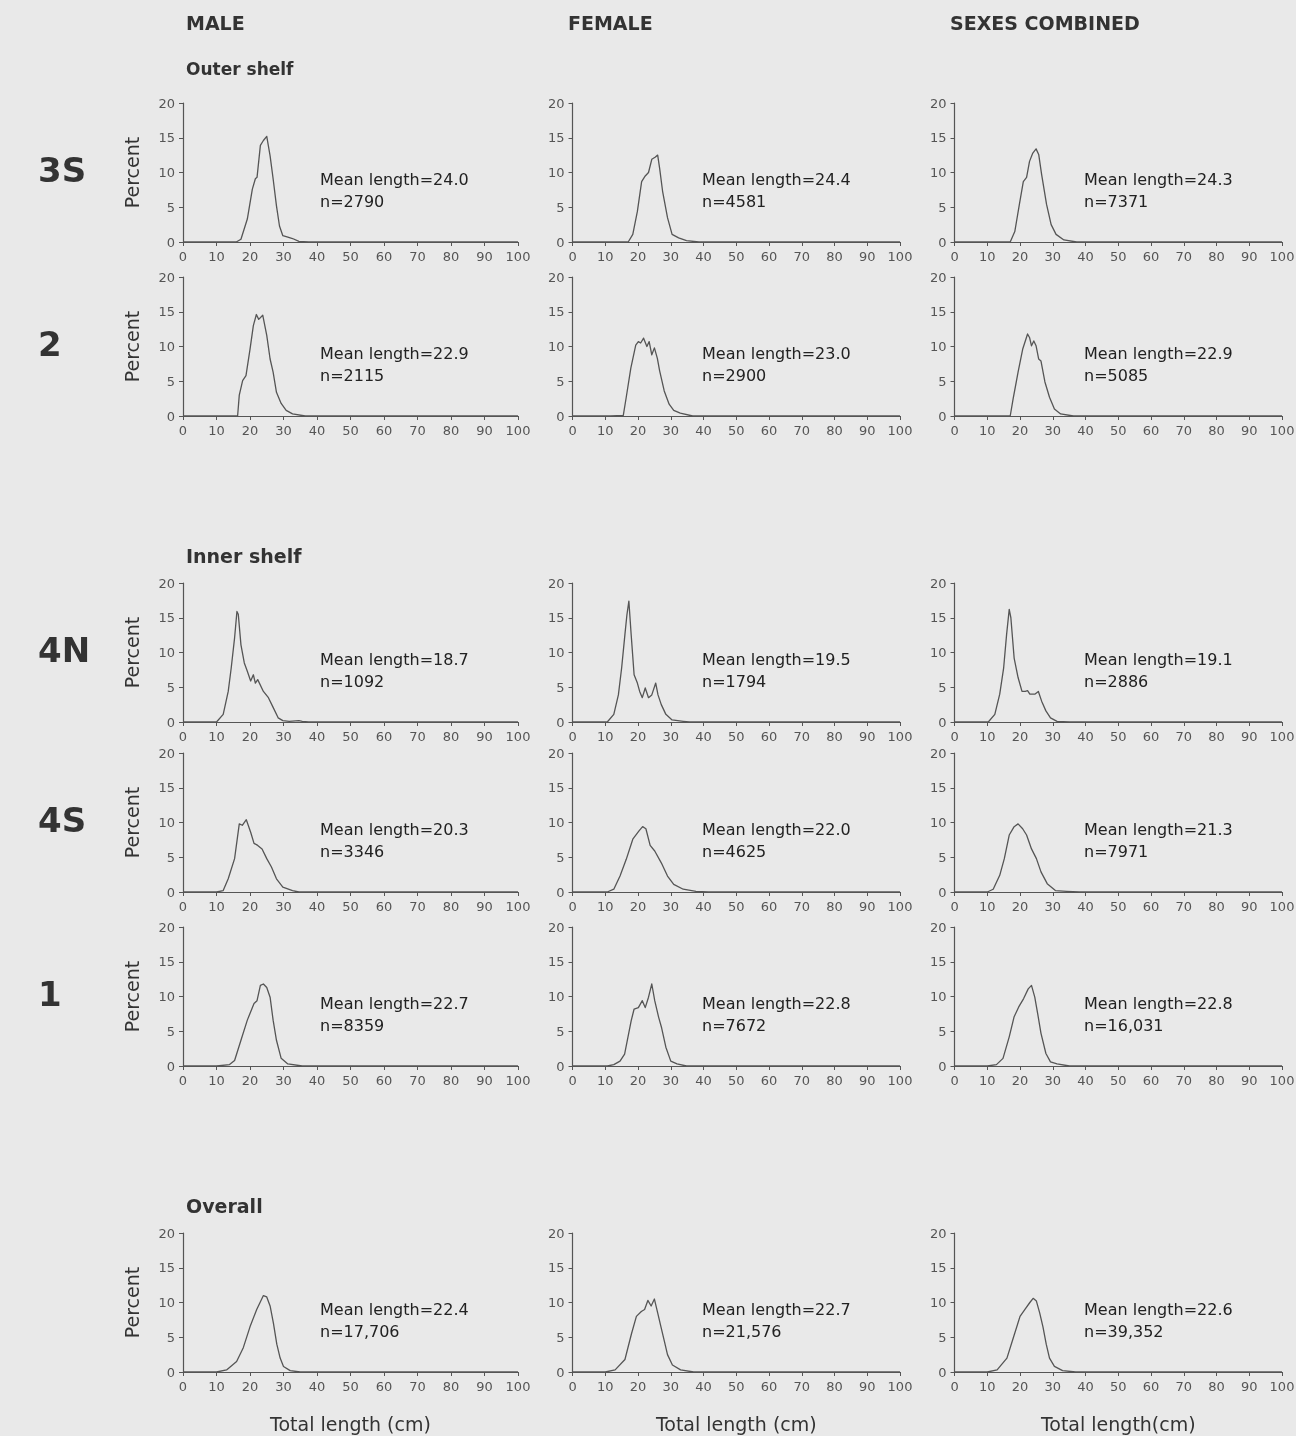 The height and width of the screenshot is (1436, 1296). Describe the element at coordinates (244, 555) in the screenshot. I see `chart-title: Inner shelf` at that location.